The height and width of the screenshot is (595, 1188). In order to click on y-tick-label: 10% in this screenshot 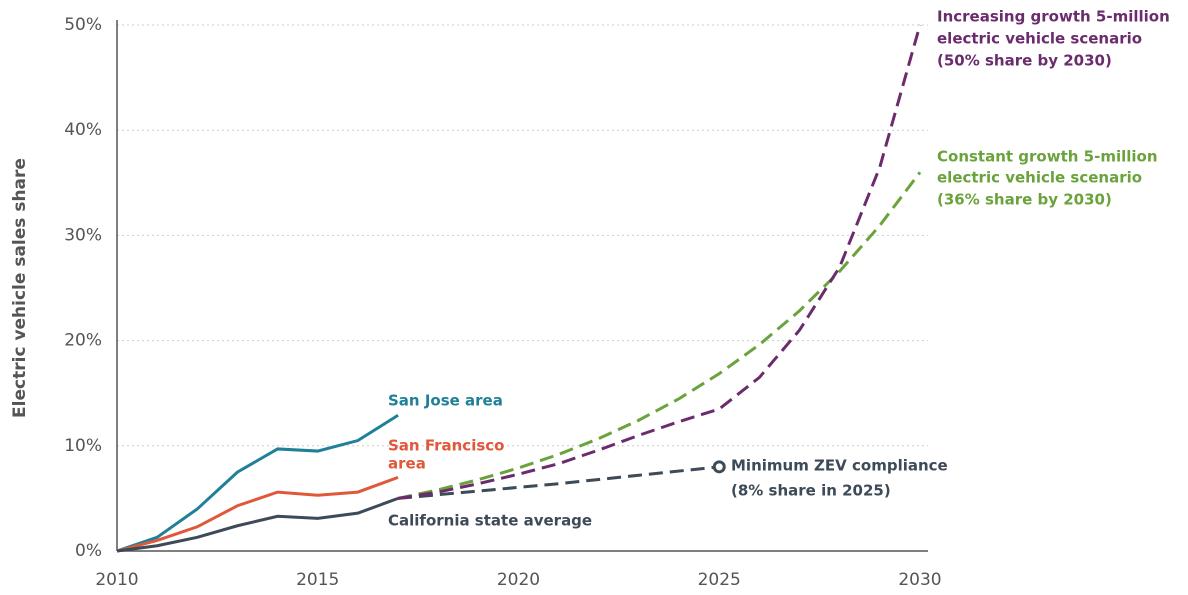, I will do `click(83, 446)`.